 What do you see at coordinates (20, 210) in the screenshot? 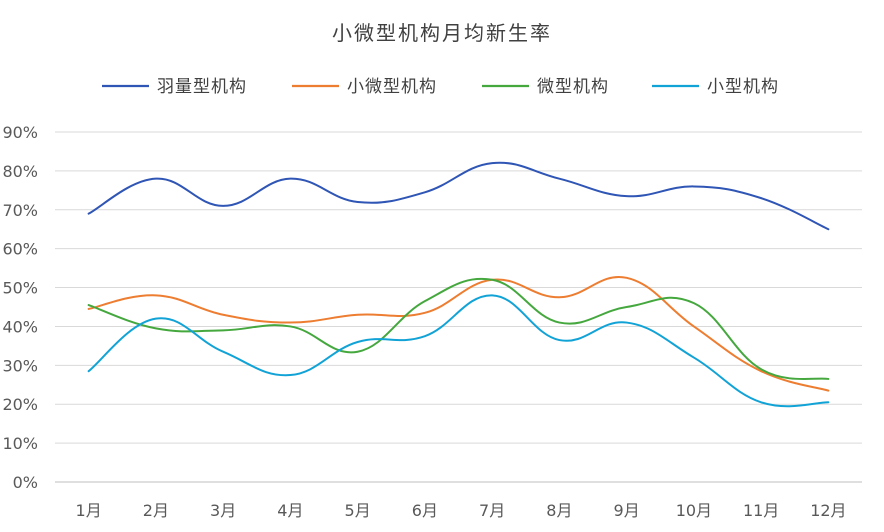
I see `y-tick-label: 70%` at bounding box center [20, 210].